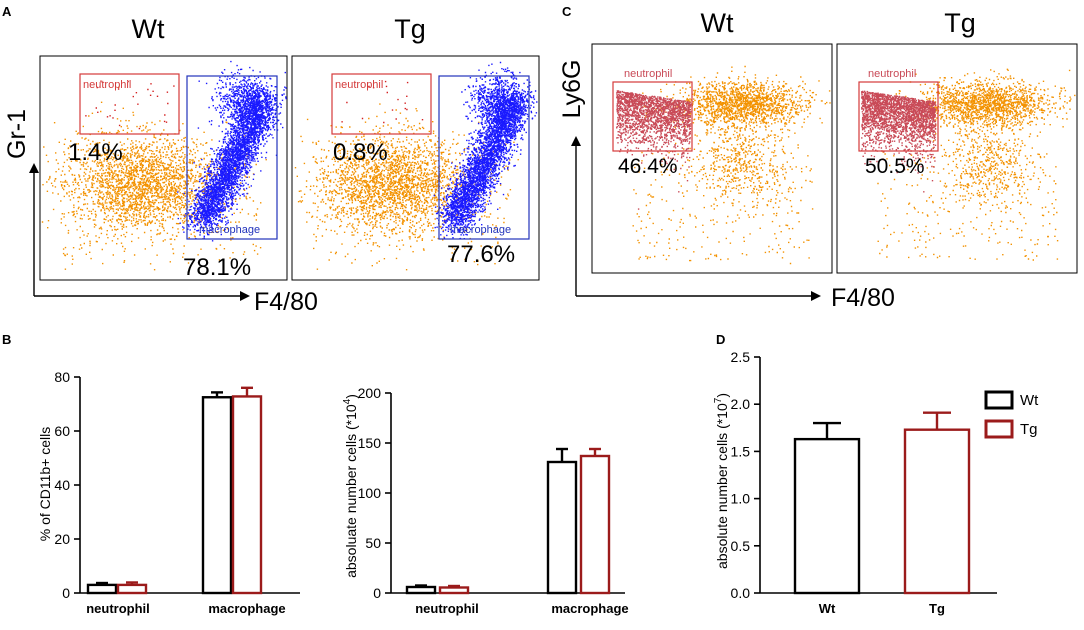  What do you see at coordinates (648, 74) in the screenshot?
I see `panel-c-wt-neutrophil-gate-label: neutrophil` at bounding box center [648, 74].